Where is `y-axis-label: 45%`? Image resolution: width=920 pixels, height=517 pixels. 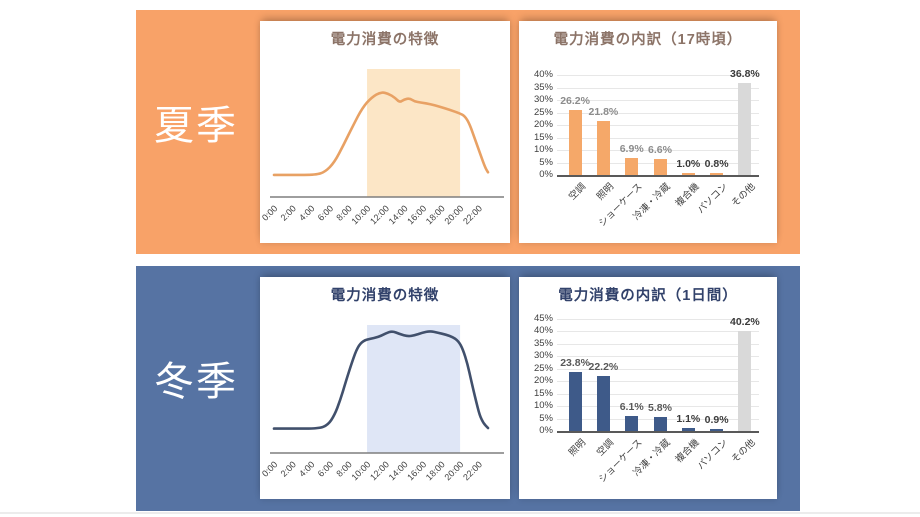 y-axis-label: 45% is located at coordinates (543, 318).